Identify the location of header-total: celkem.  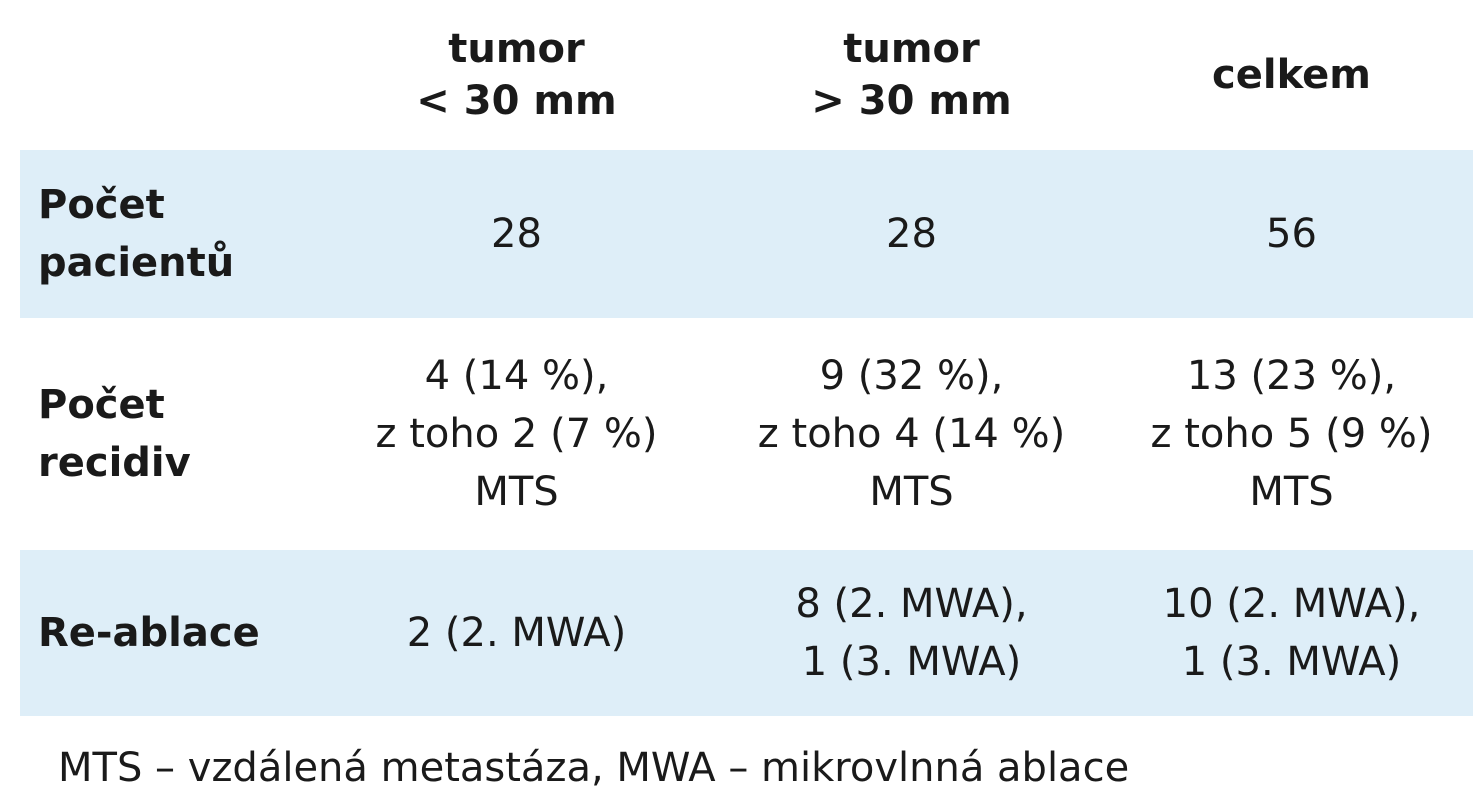
(1291, 75).